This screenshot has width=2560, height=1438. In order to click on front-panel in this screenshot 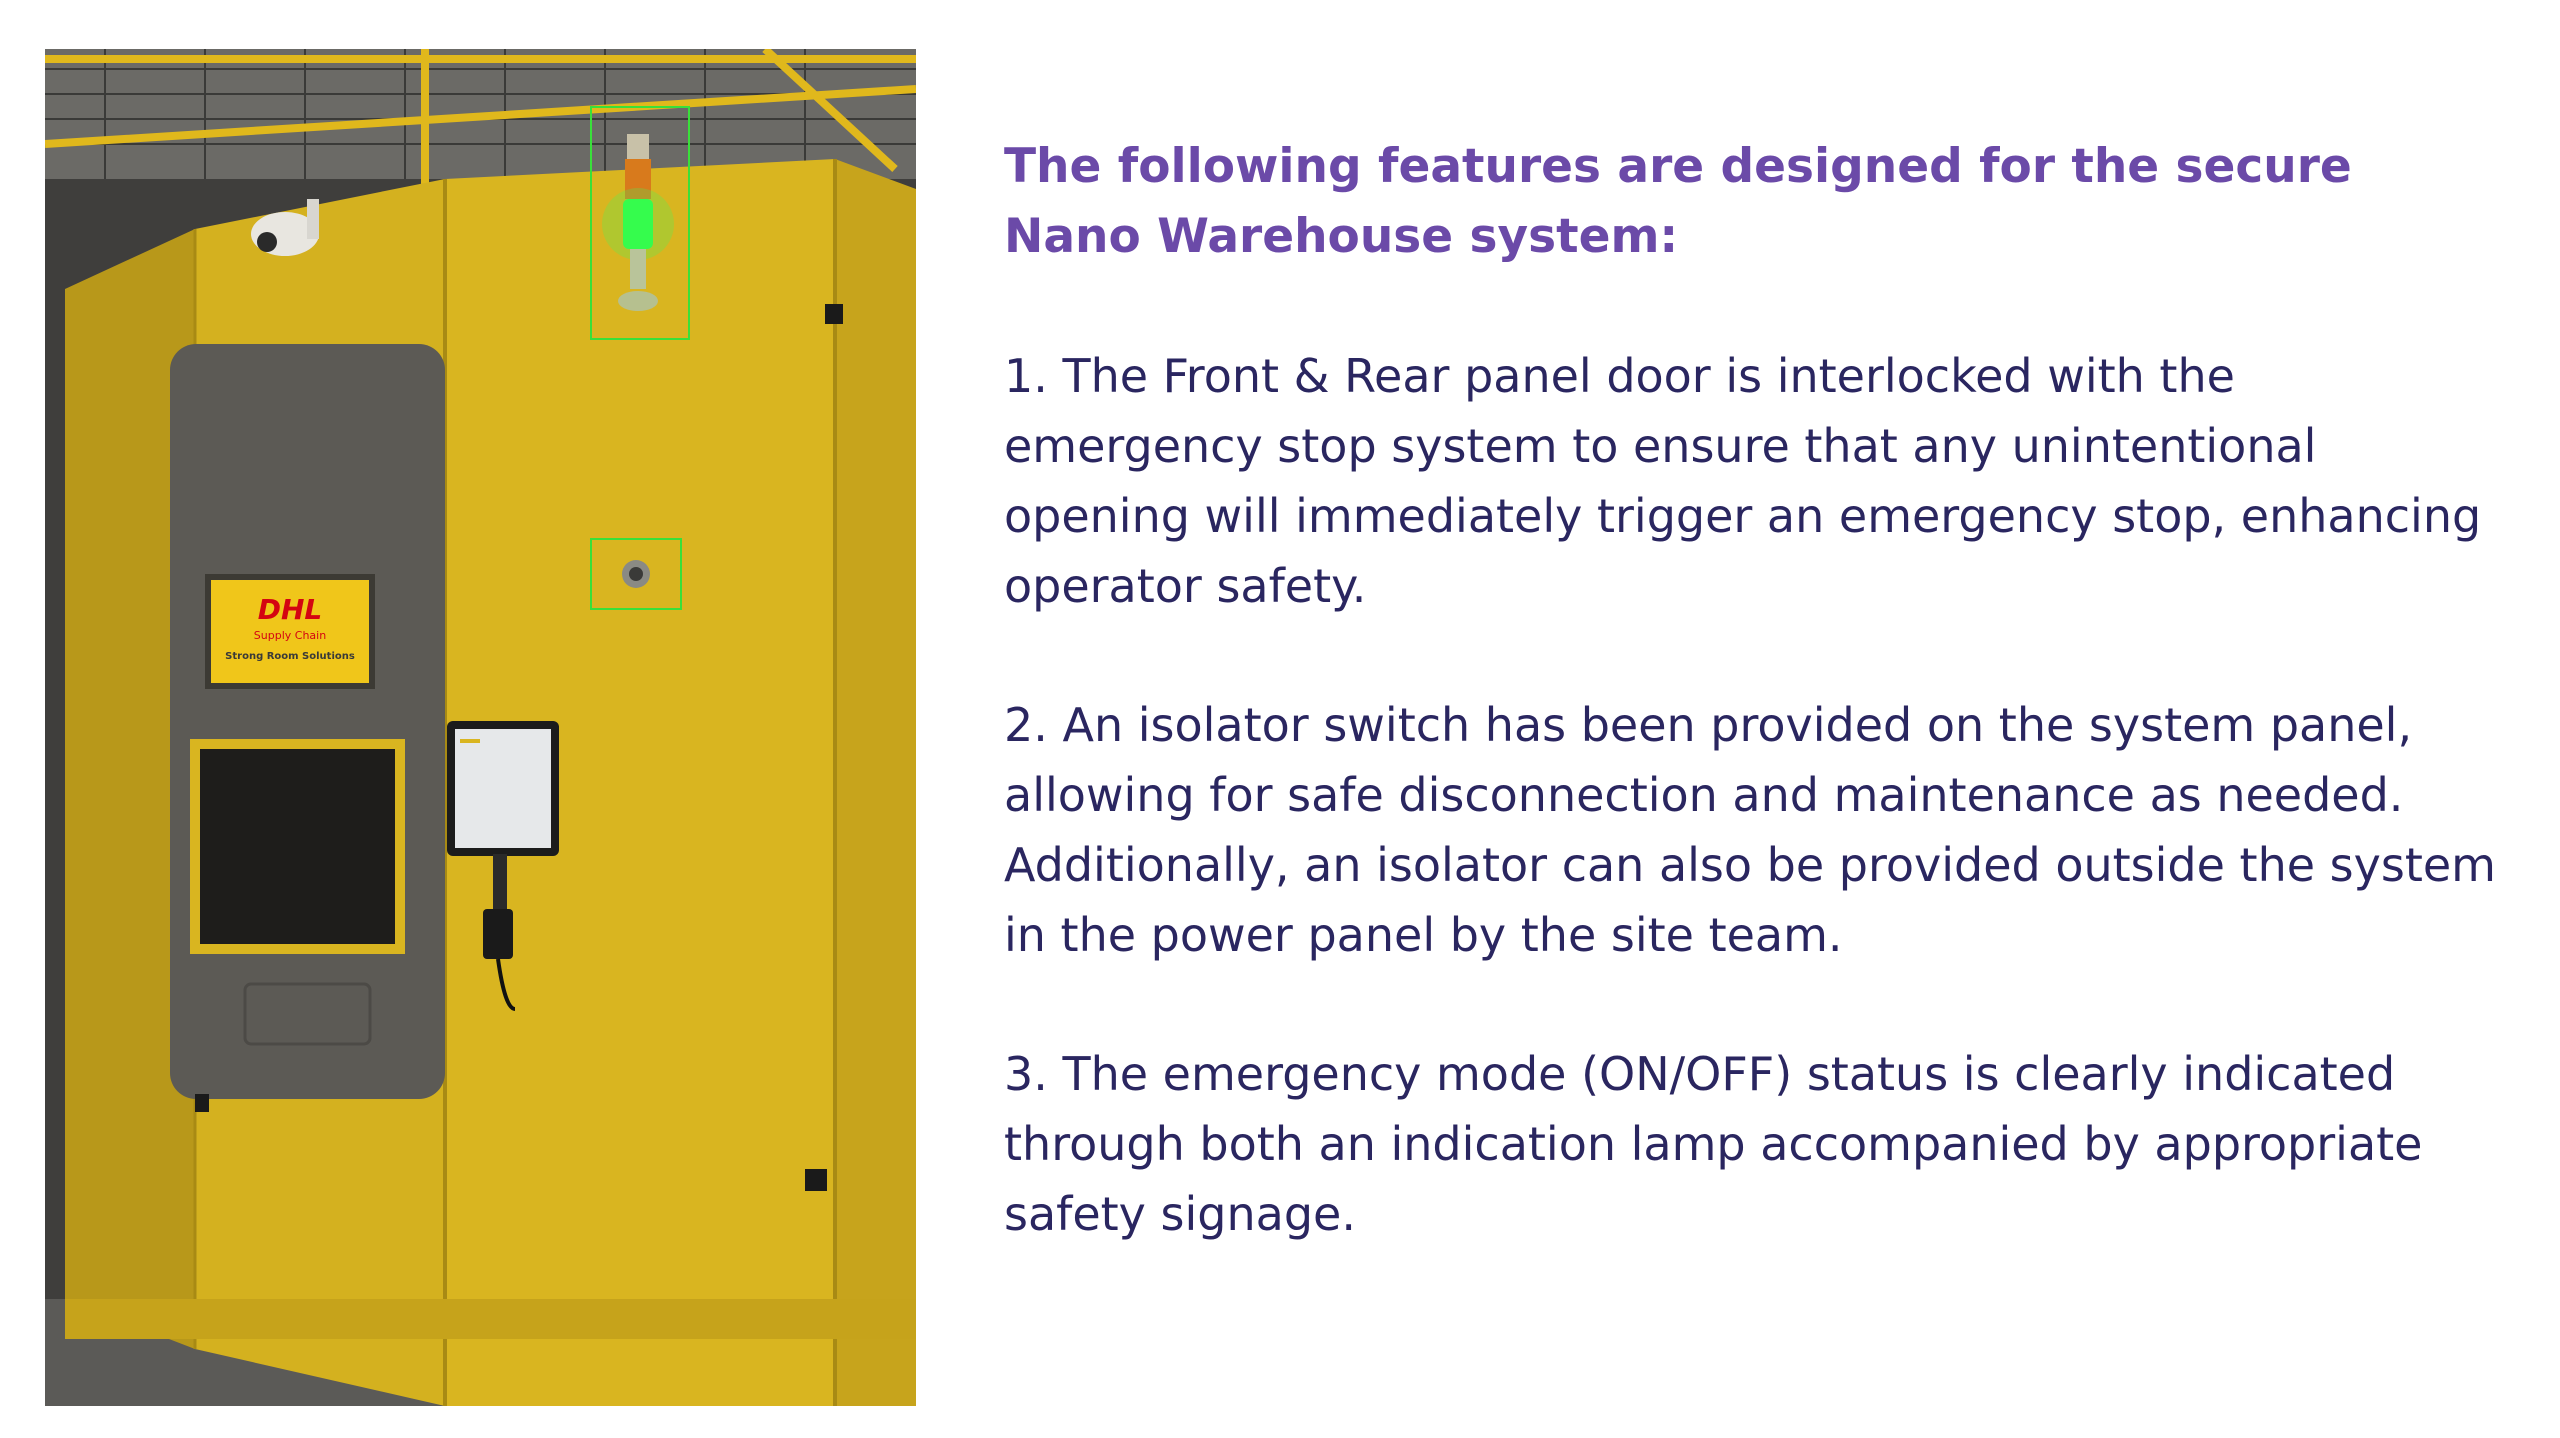, I will do `click(307, 721)`.